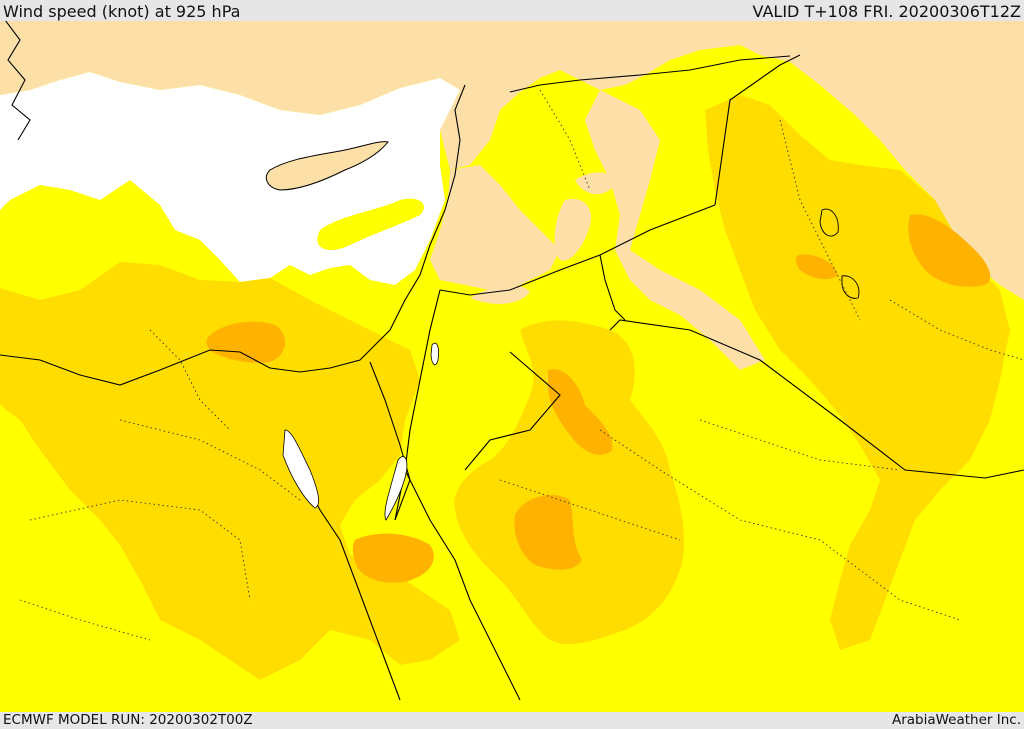 This screenshot has height=729, width=1024. What do you see at coordinates (886, 11) in the screenshot?
I see `valid-time-label: VALID T+108 FRI. 20200306T12Z` at bounding box center [886, 11].